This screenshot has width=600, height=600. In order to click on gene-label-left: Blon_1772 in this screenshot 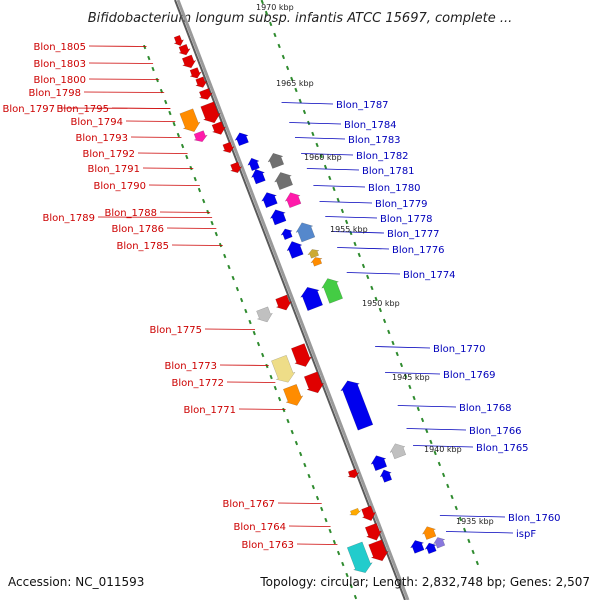, I will do `click(197, 383)`.